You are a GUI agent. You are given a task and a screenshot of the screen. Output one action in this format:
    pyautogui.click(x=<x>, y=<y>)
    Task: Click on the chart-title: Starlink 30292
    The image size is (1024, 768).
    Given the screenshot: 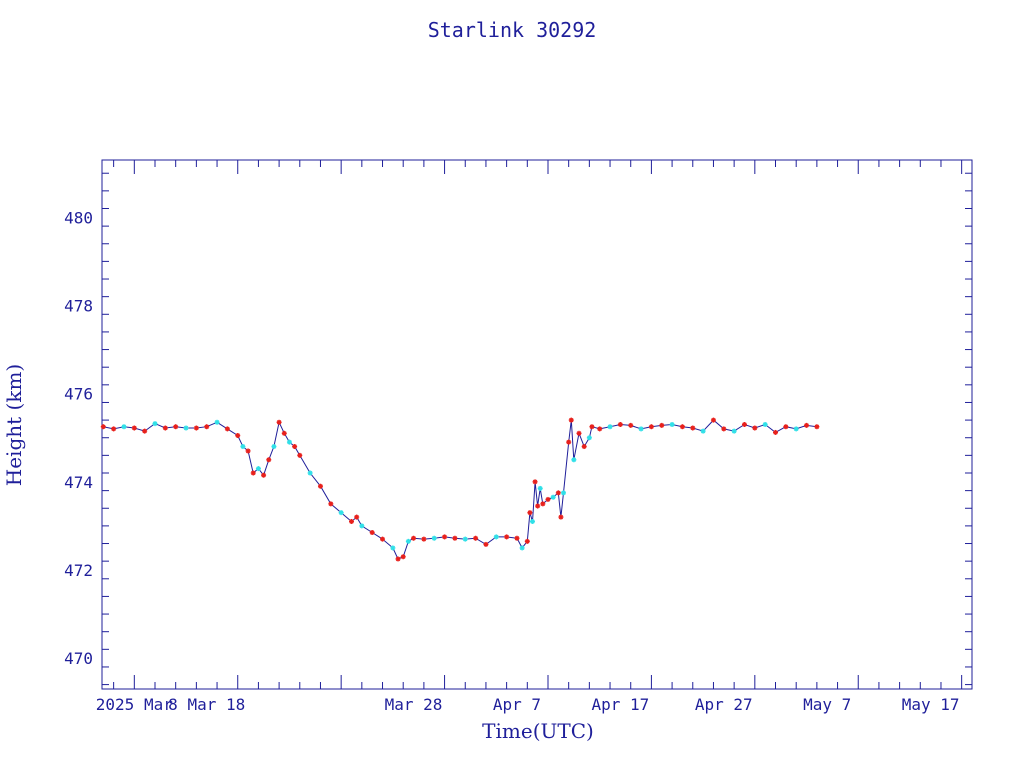 What is the action you would take?
    pyautogui.click(x=512, y=30)
    